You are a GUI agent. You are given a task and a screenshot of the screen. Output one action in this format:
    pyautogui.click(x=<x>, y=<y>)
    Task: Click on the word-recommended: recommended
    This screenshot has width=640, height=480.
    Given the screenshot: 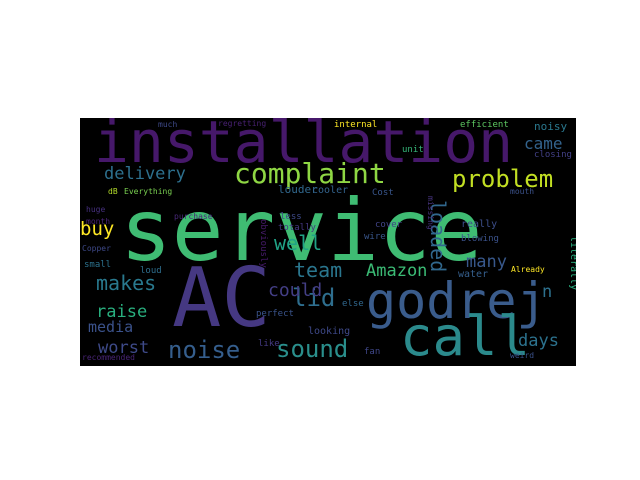 What is the action you would take?
    pyautogui.click(x=108, y=357)
    